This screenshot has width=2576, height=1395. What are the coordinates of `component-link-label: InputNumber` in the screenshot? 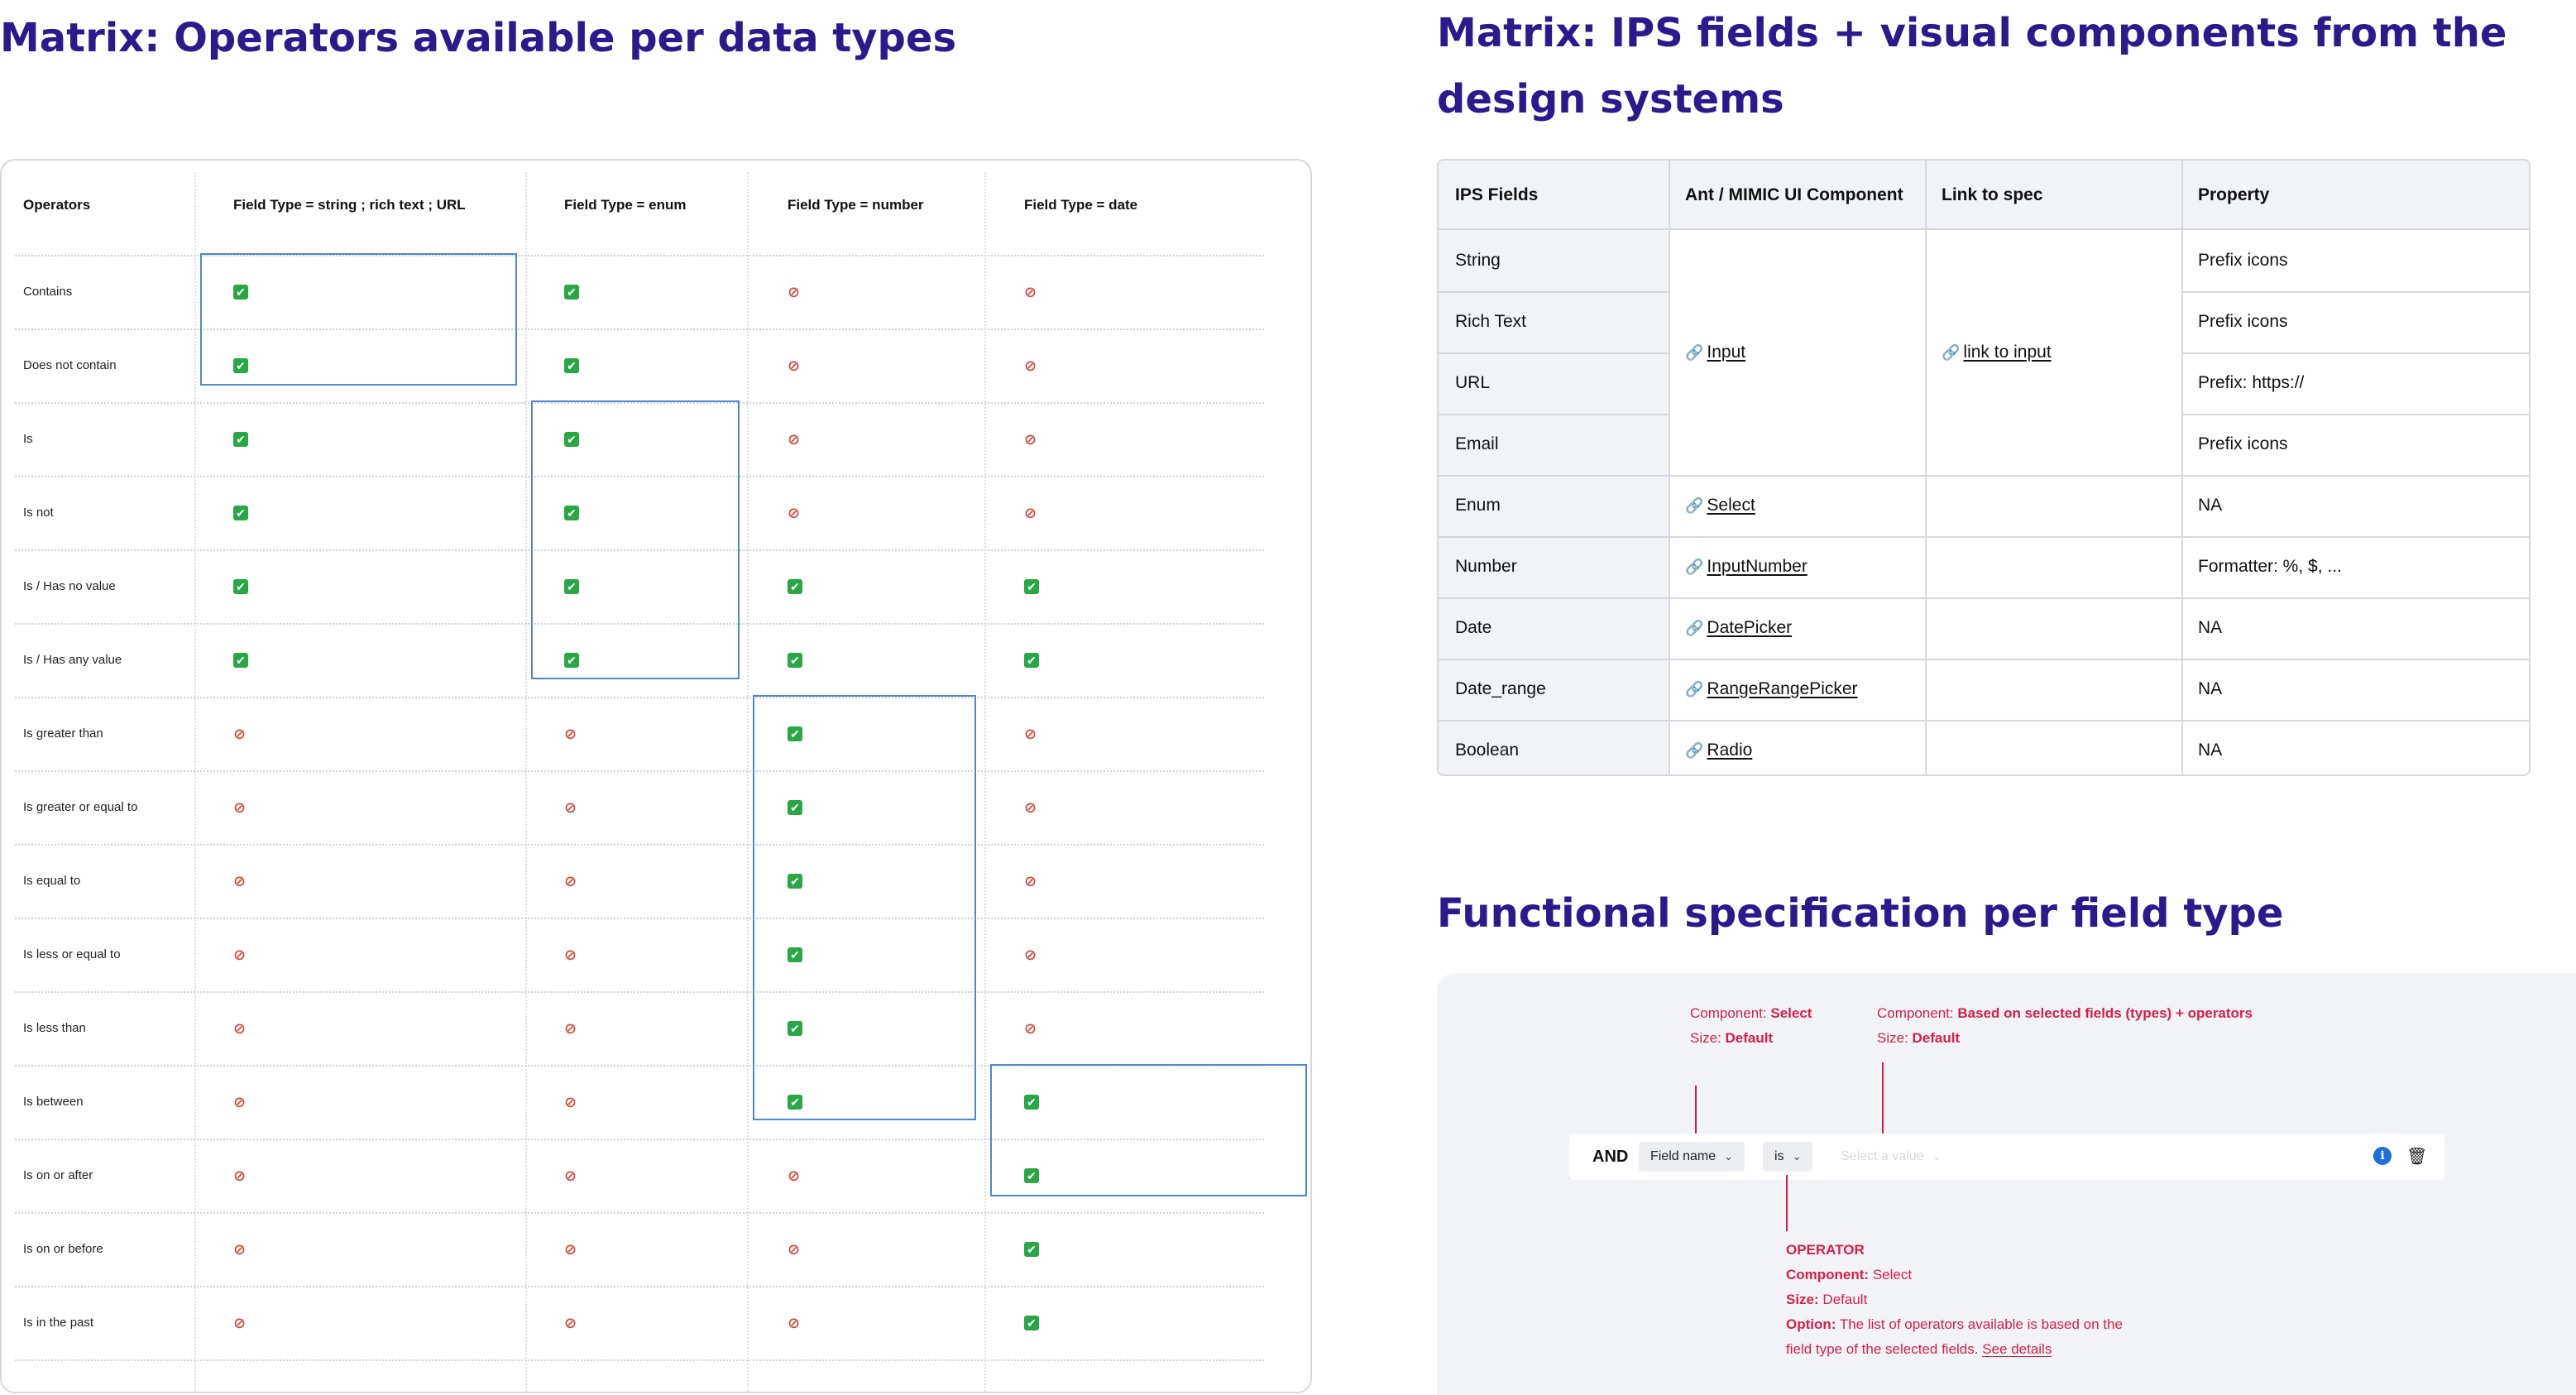 It's located at (1757, 566).